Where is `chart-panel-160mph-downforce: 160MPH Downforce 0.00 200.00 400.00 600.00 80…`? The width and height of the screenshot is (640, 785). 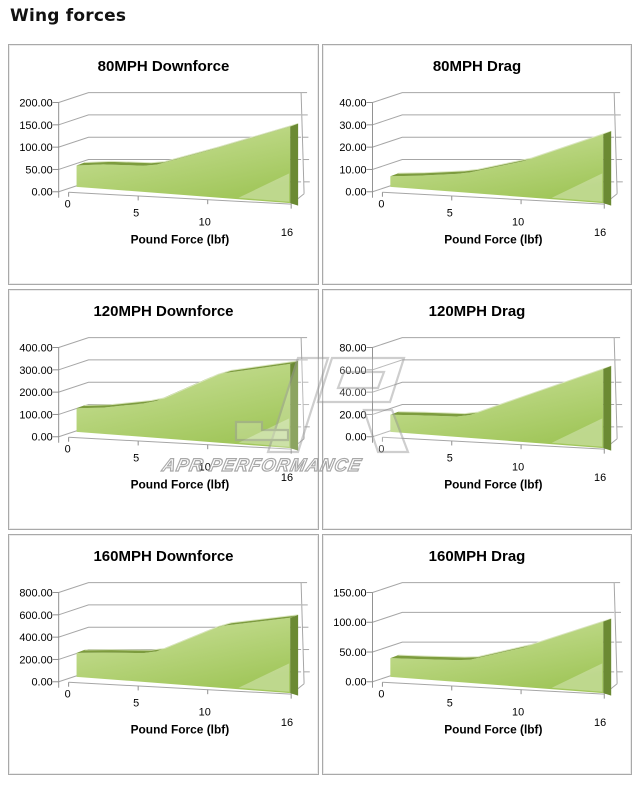
chart-panel-160mph-downforce: 160MPH Downforce 0.00 200.00 400.00 600.00 80… is located at coordinates (163, 654).